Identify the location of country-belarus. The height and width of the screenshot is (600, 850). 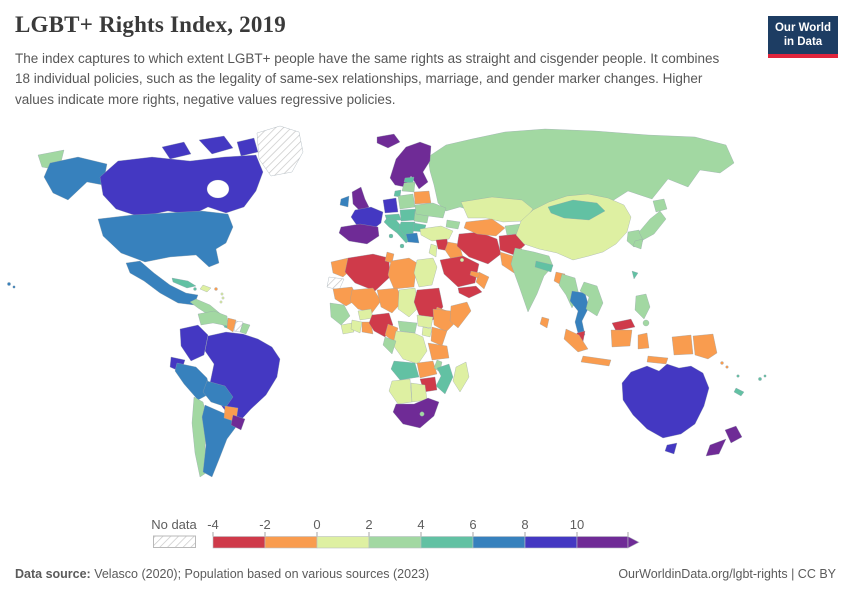
(422, 197).